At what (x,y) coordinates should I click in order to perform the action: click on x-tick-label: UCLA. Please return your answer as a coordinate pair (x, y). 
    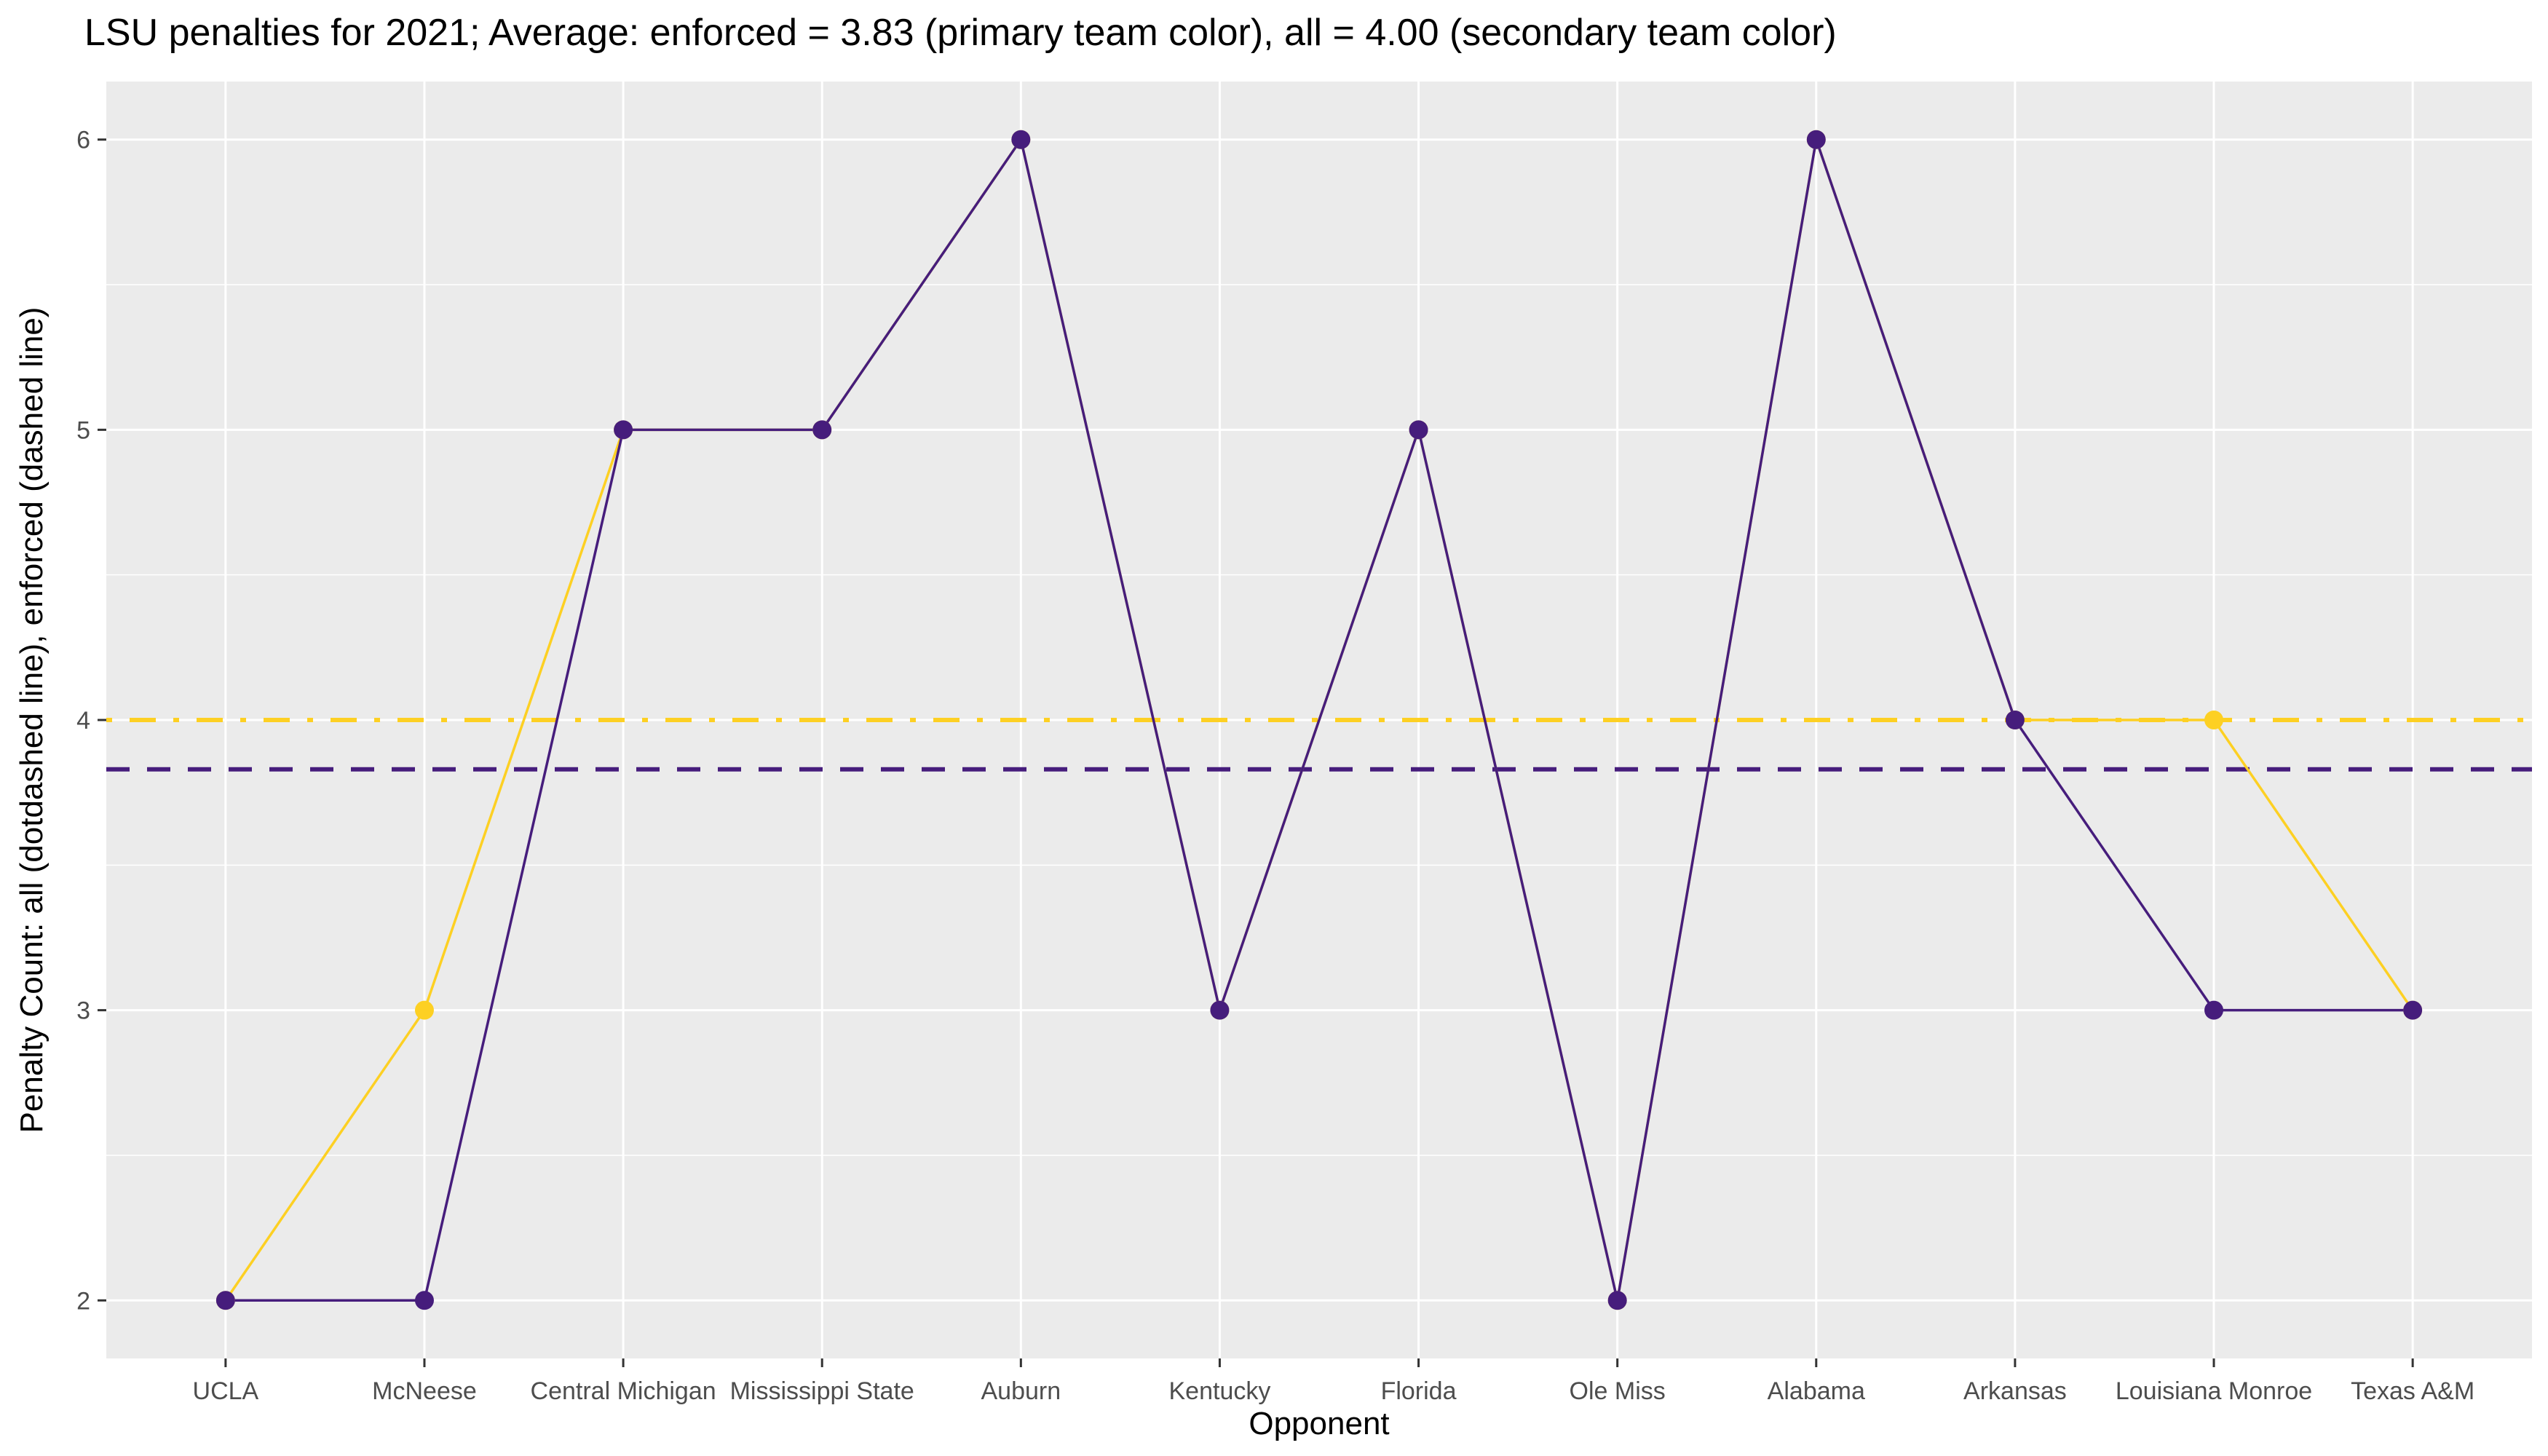
    Looking at the image, I should click on (226, 1391).